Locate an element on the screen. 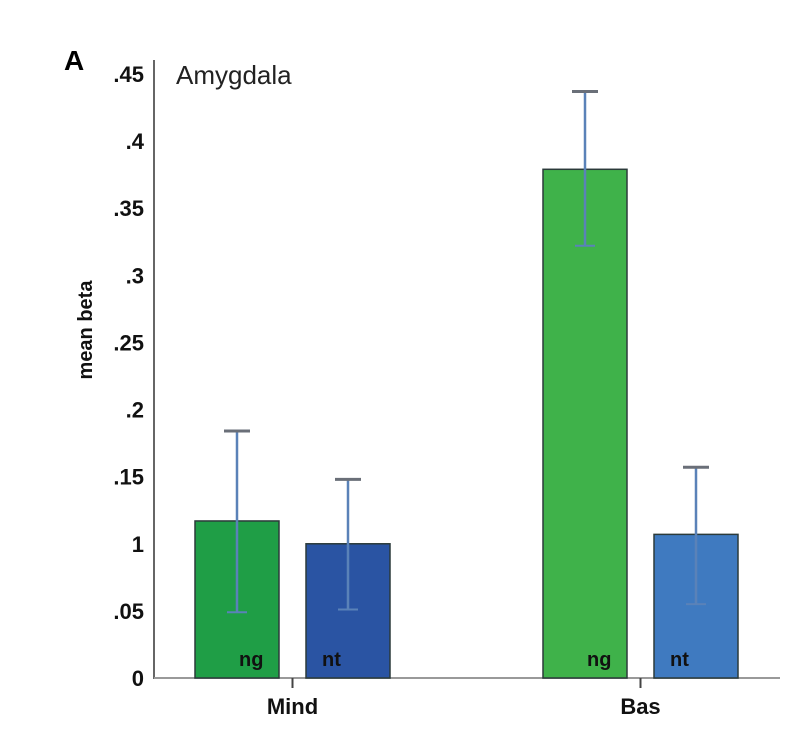  y-tick-label: .35 is located at coordinates (128, 208).